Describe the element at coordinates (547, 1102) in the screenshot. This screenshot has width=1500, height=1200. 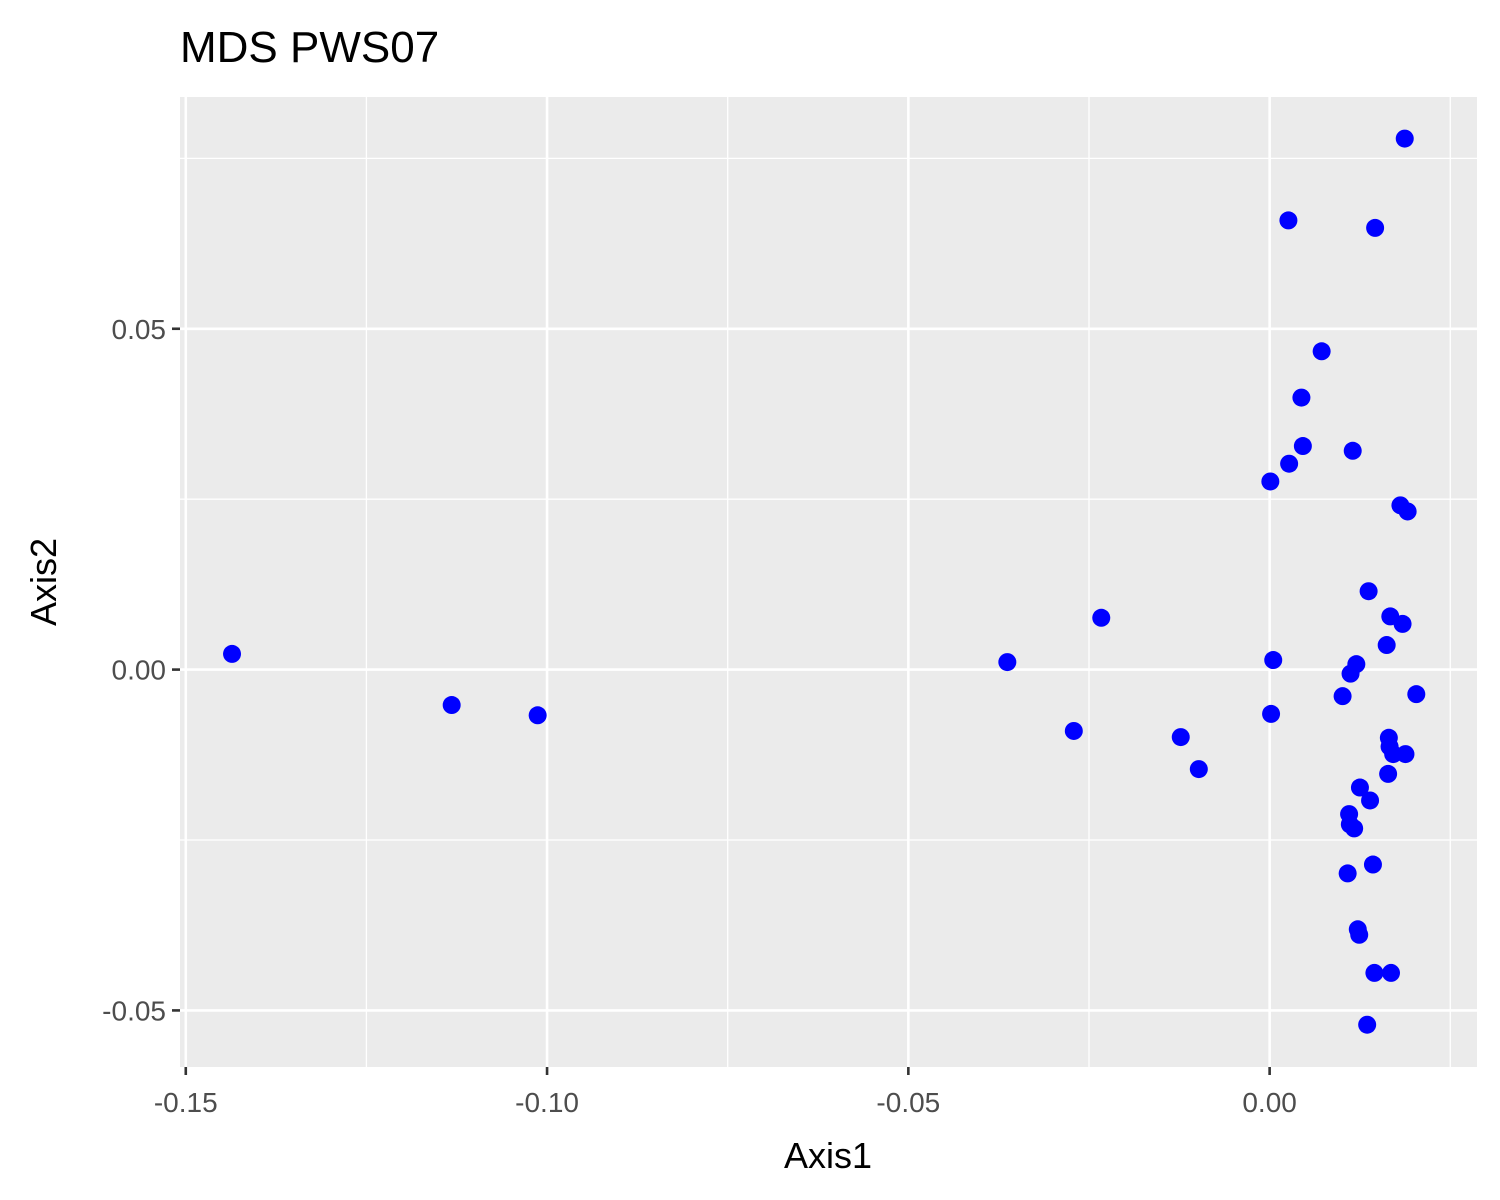
I see `x-tick-label: -0.10` at that location.